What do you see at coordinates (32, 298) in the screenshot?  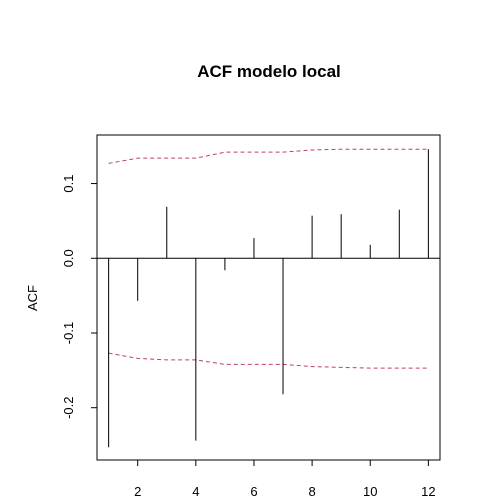 I see `y-axis-label: ACF` at bounding box center [32, 298].